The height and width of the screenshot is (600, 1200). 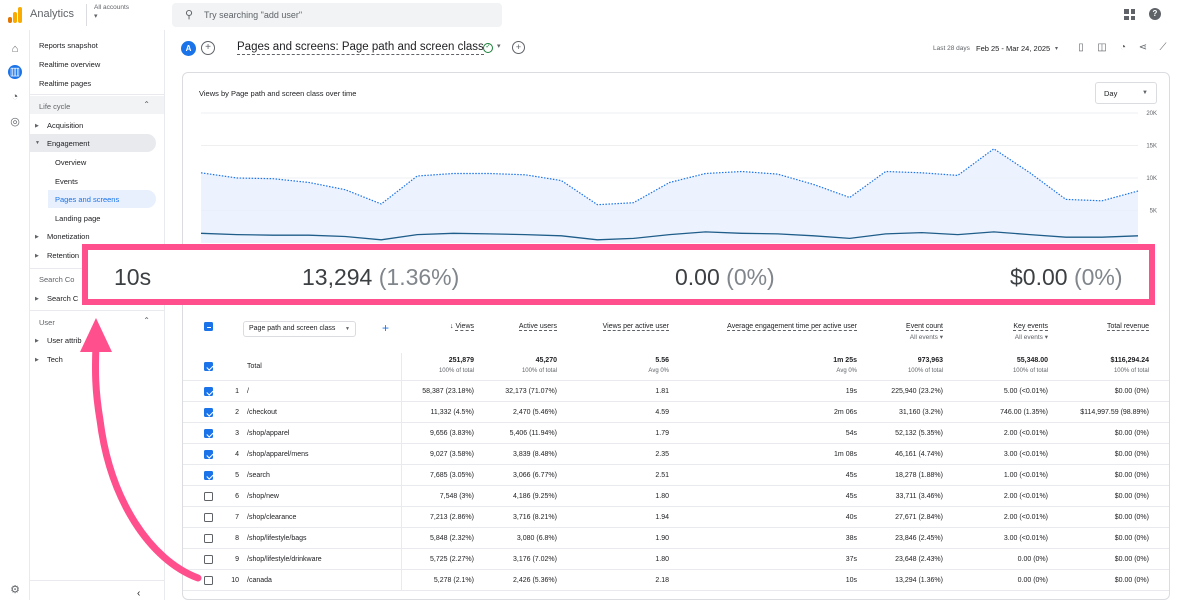 I want to click on row-page-path: /checkout, so click(x=262, y=412).